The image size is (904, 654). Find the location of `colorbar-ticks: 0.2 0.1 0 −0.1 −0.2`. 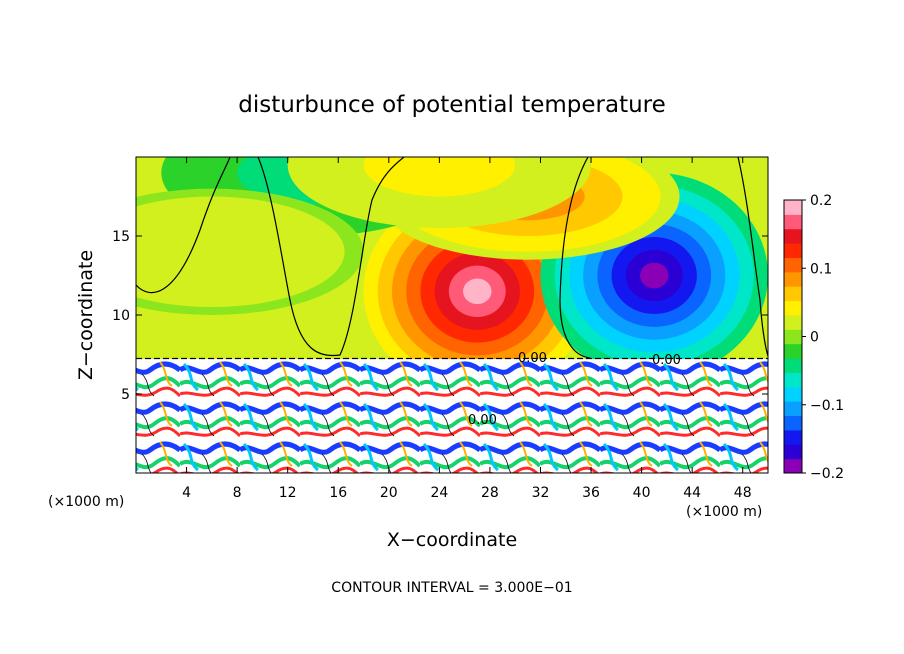

colorbar-ticks: 0.2 0.1 0 −0.1 −0.2 is located at coordinates (823, 337).